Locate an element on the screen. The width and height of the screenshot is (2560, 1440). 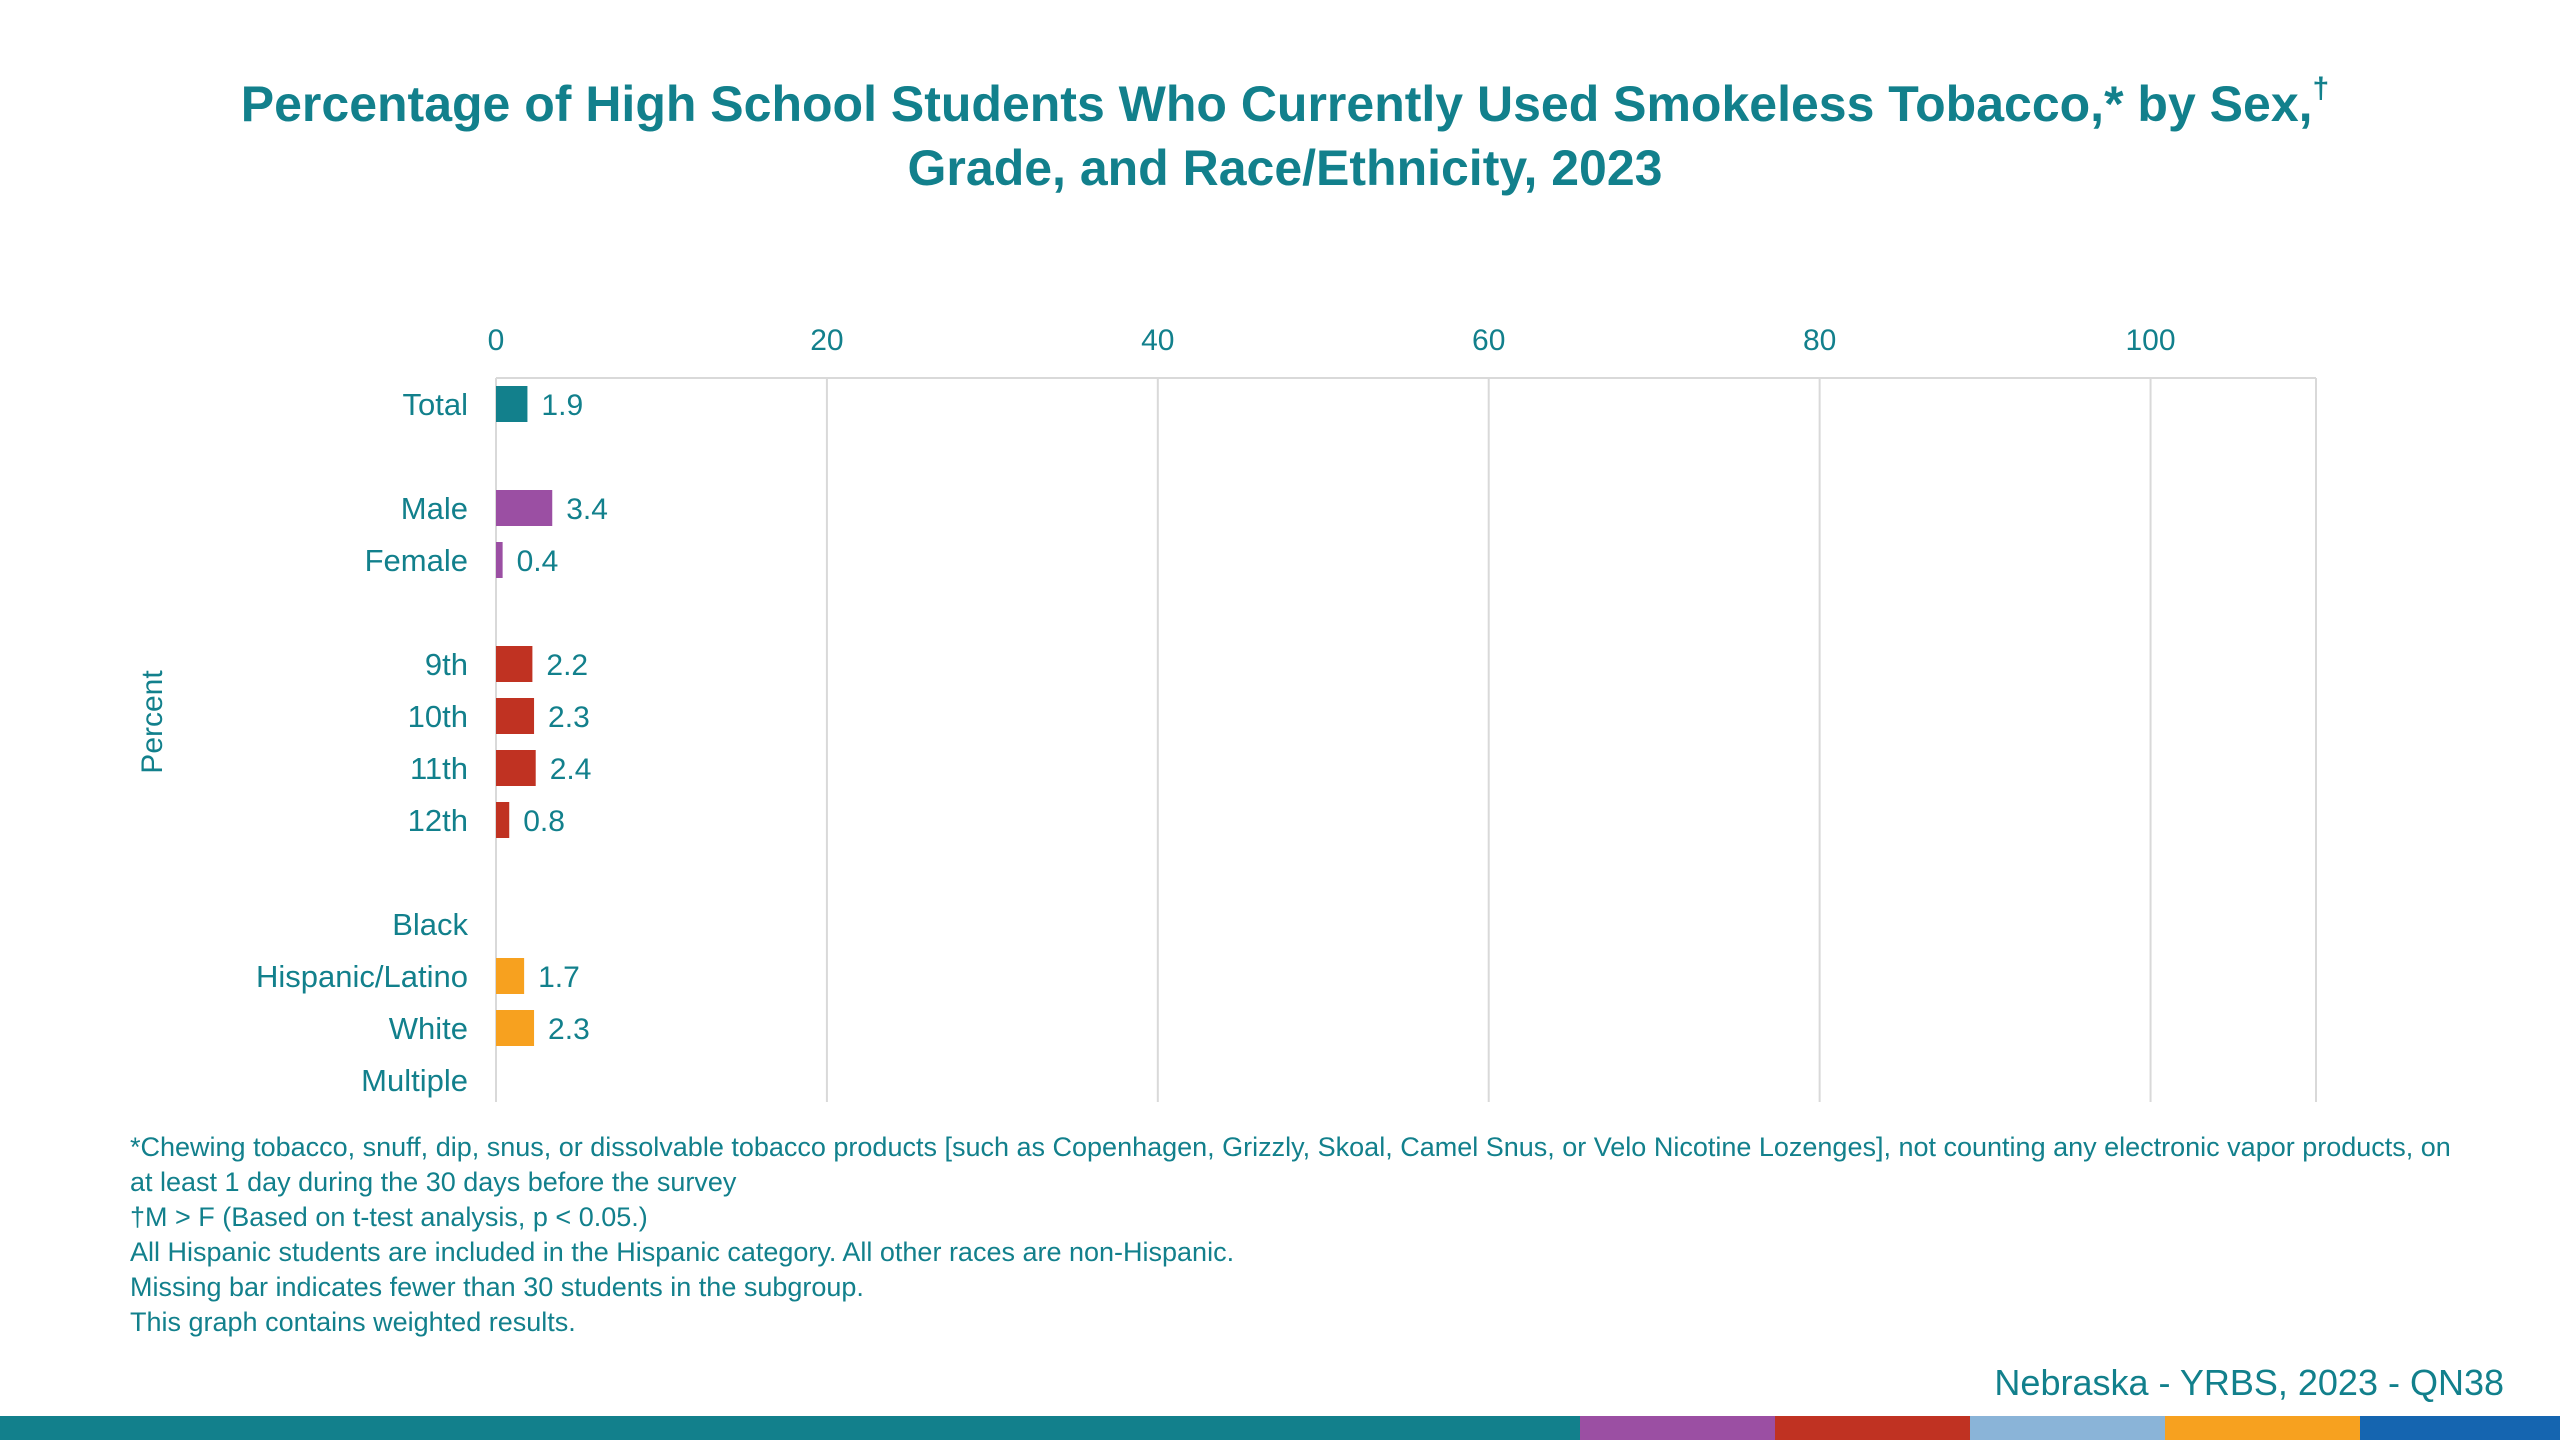
bar-9th is located at coordinates (514, 664).